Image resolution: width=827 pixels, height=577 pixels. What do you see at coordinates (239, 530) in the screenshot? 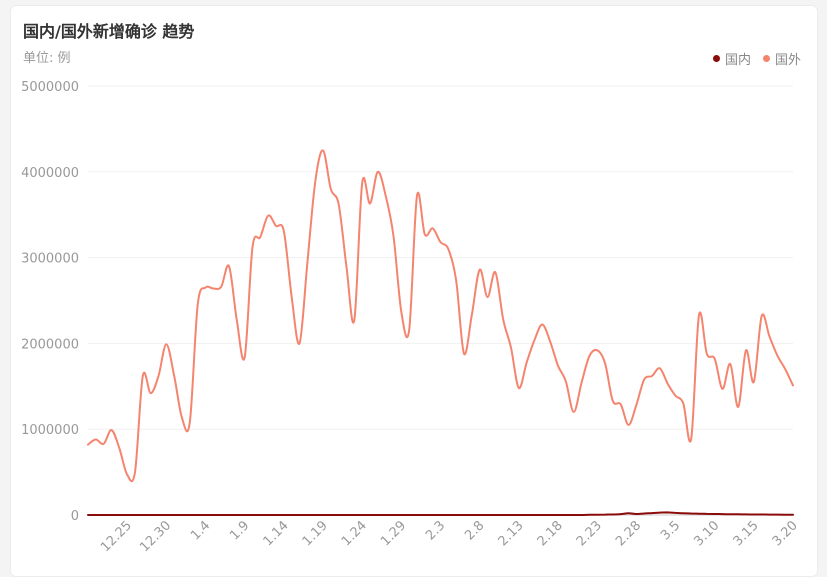
I see `x-tick-label: 1.9` at bounding box center [239, 530].